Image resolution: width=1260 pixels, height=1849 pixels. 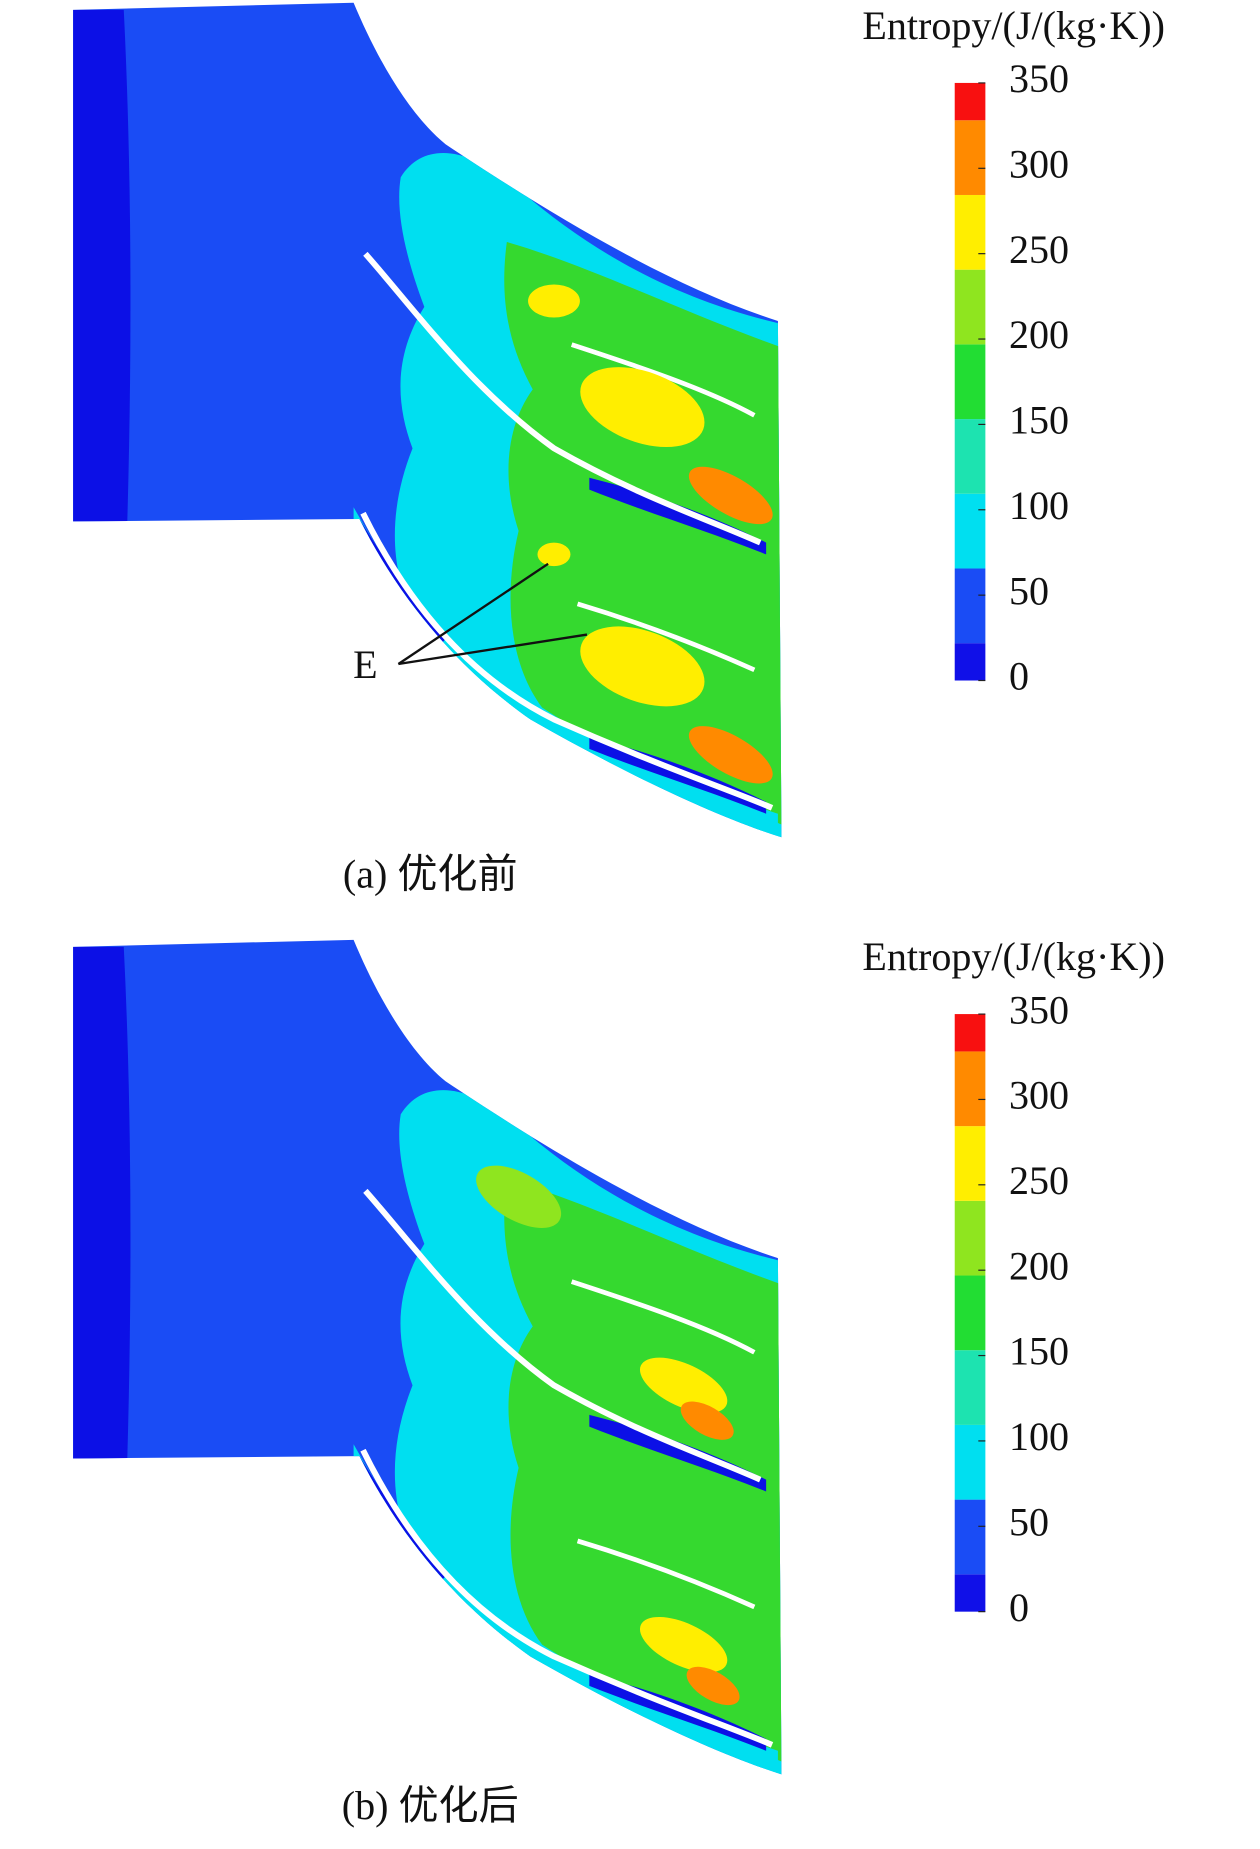 What do you see at coordinates (430, 1805) in the screenshot?
I see `panel-label: (b) 优化后` at bounding box center [430, 1805].